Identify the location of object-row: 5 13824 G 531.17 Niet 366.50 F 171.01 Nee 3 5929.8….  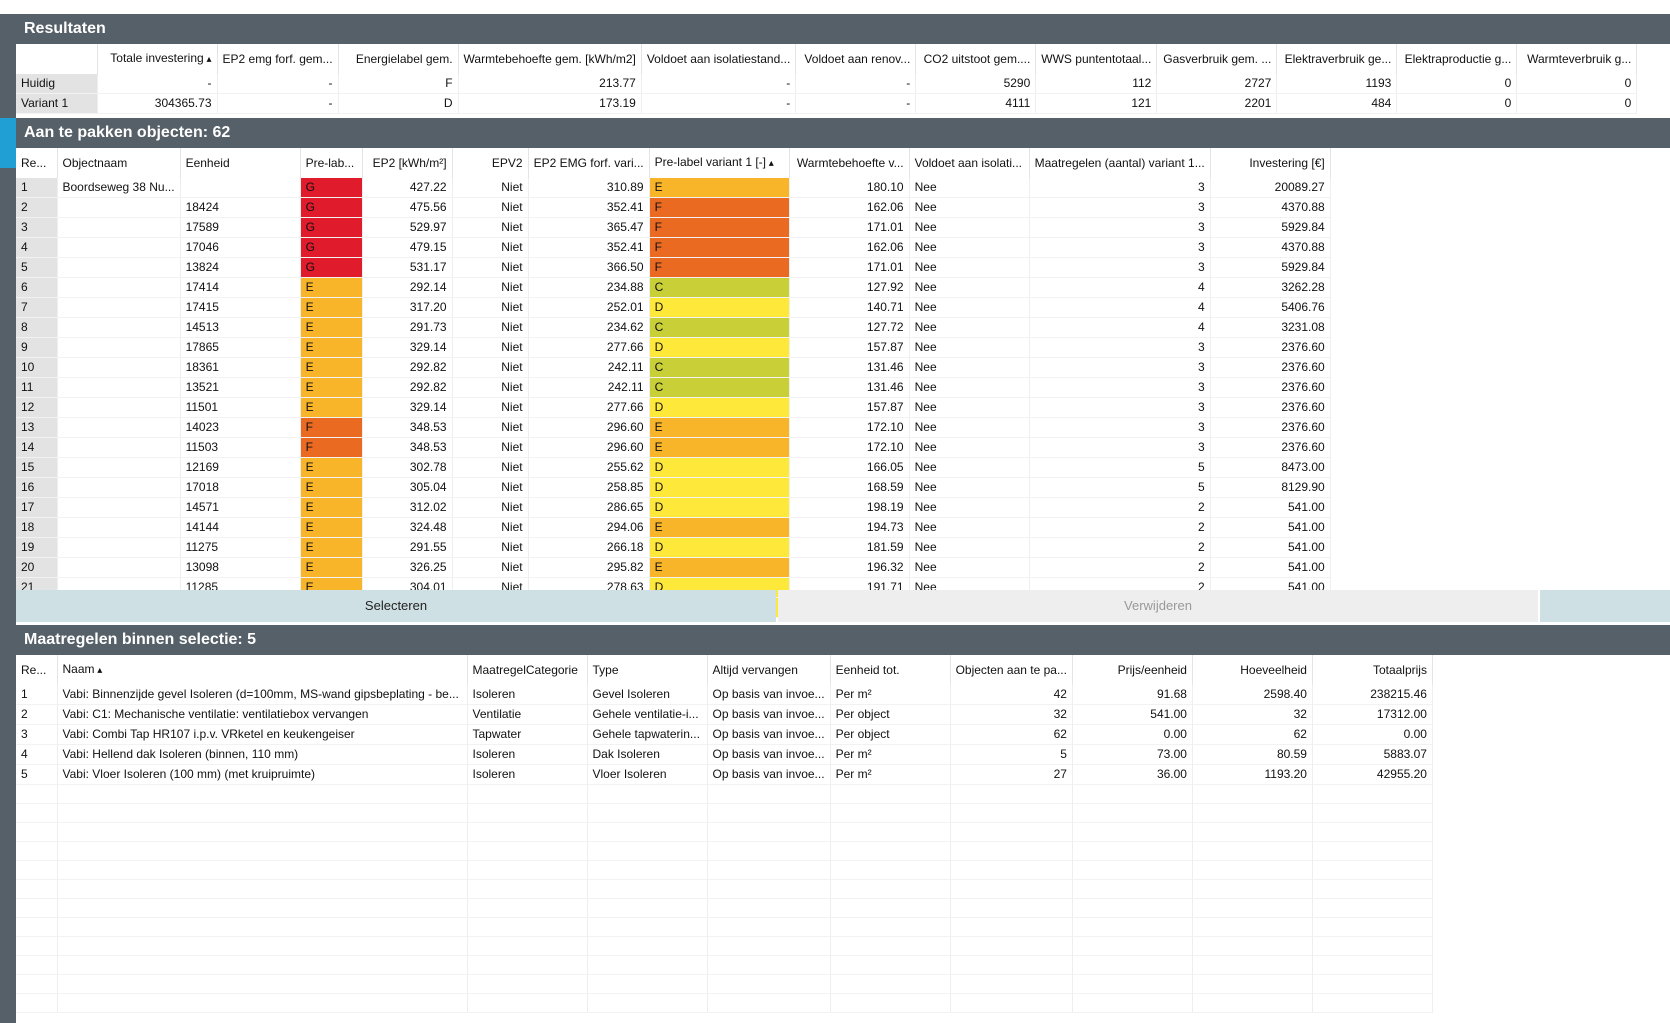
(673, 267).